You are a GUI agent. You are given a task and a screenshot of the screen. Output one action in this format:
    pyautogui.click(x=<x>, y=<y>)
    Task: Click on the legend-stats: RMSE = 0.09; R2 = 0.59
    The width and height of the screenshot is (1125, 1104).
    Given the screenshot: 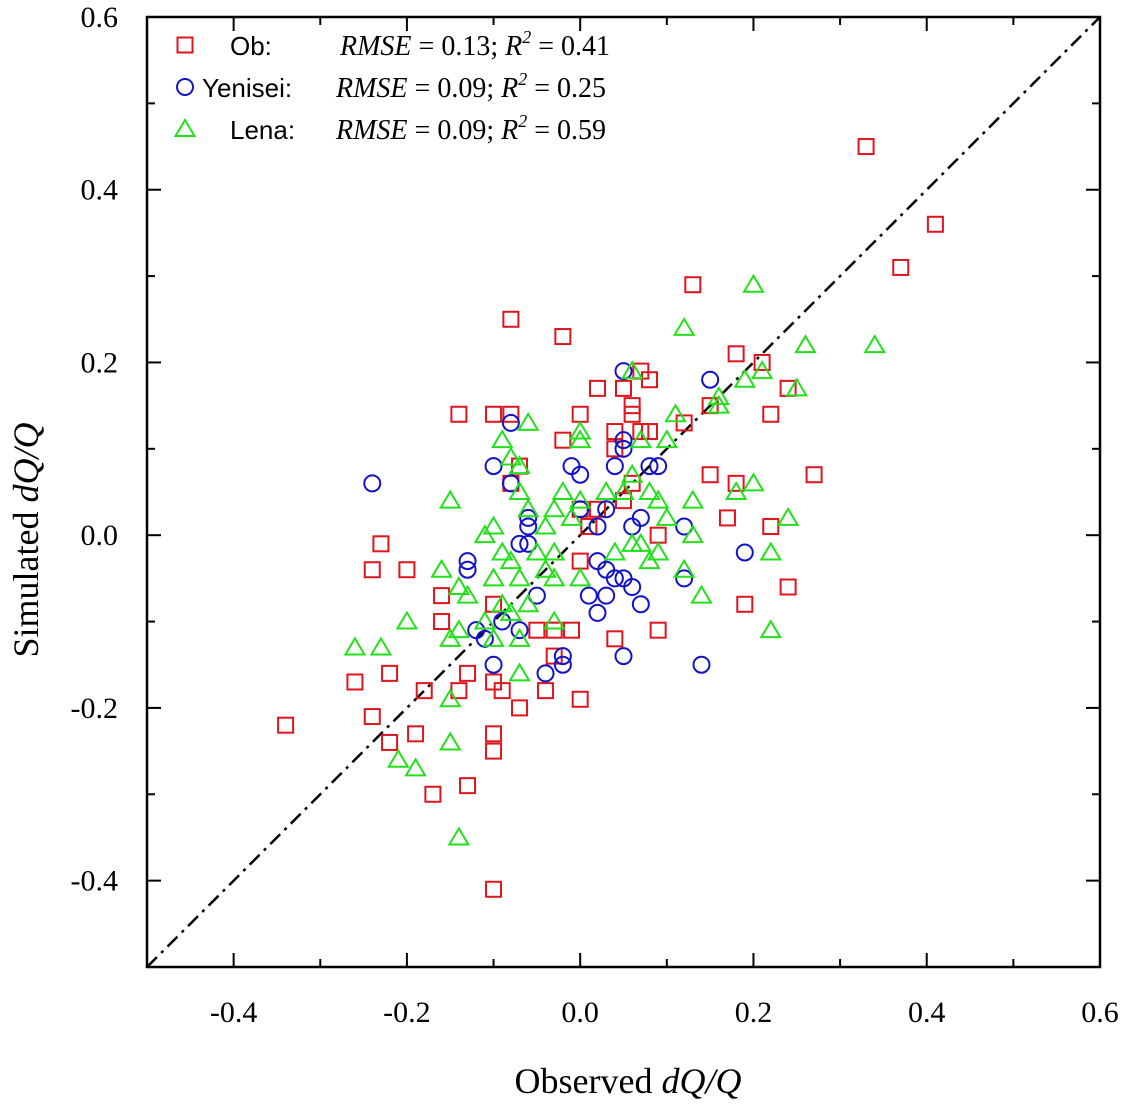 What is the action you would take?
    pyautogui.click(x=470, y=128)
    